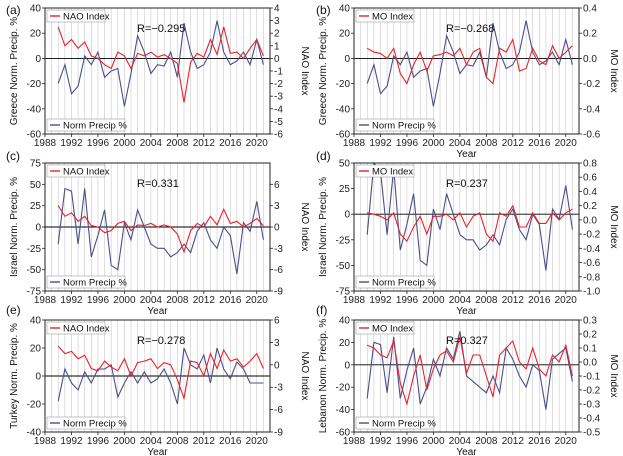 The height and width of the screenshot is (456, 623). I want to click on y2-tick-label: 2, so click(277, 34).